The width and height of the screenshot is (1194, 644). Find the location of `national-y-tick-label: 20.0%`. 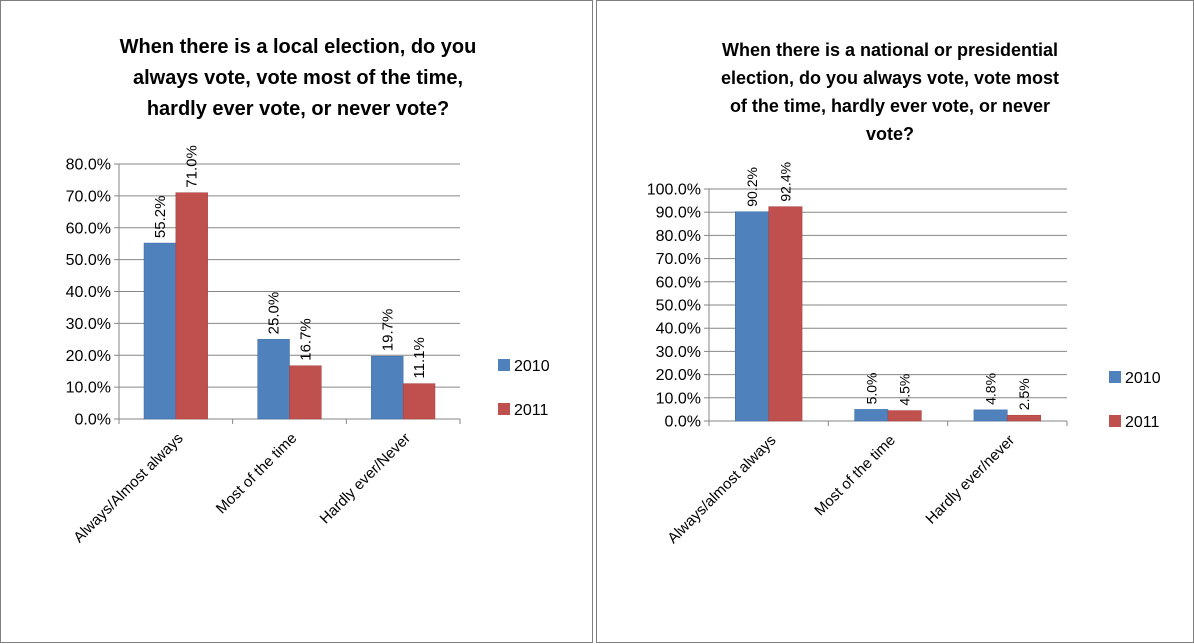

national-y-tick-label: 20.0% is located at coordinates (678, 375).